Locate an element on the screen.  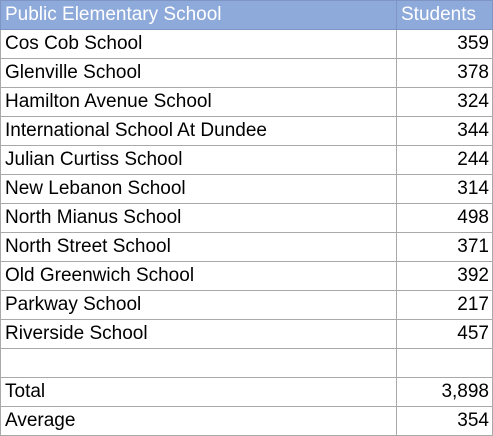
table-row: North Mianus School 498 is located at coordinates (246, 218).